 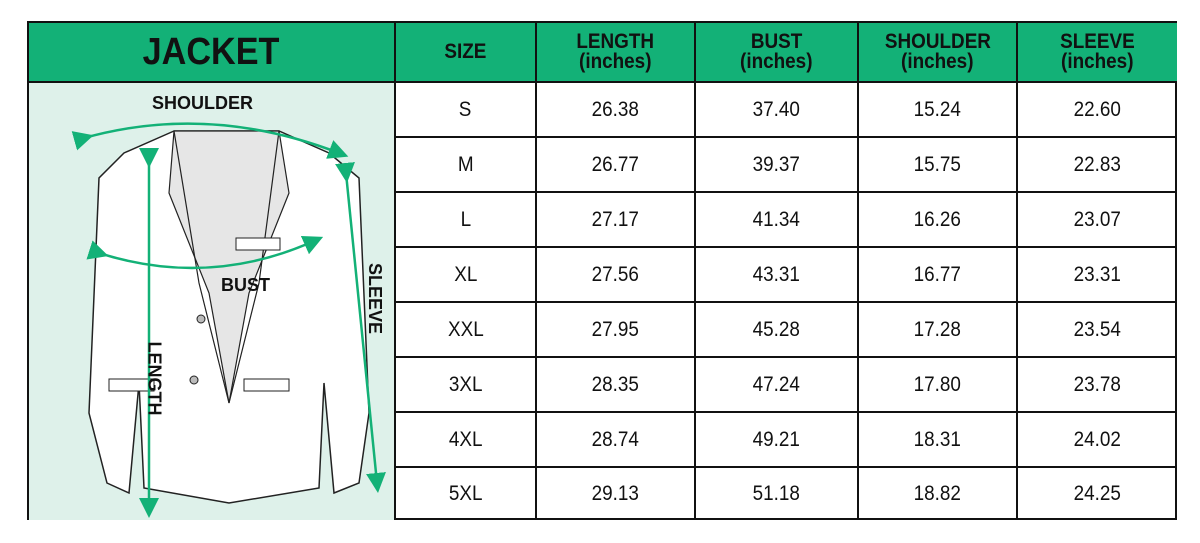 I want to click on header-label: SHOULDER, so click(x=937, y=41).